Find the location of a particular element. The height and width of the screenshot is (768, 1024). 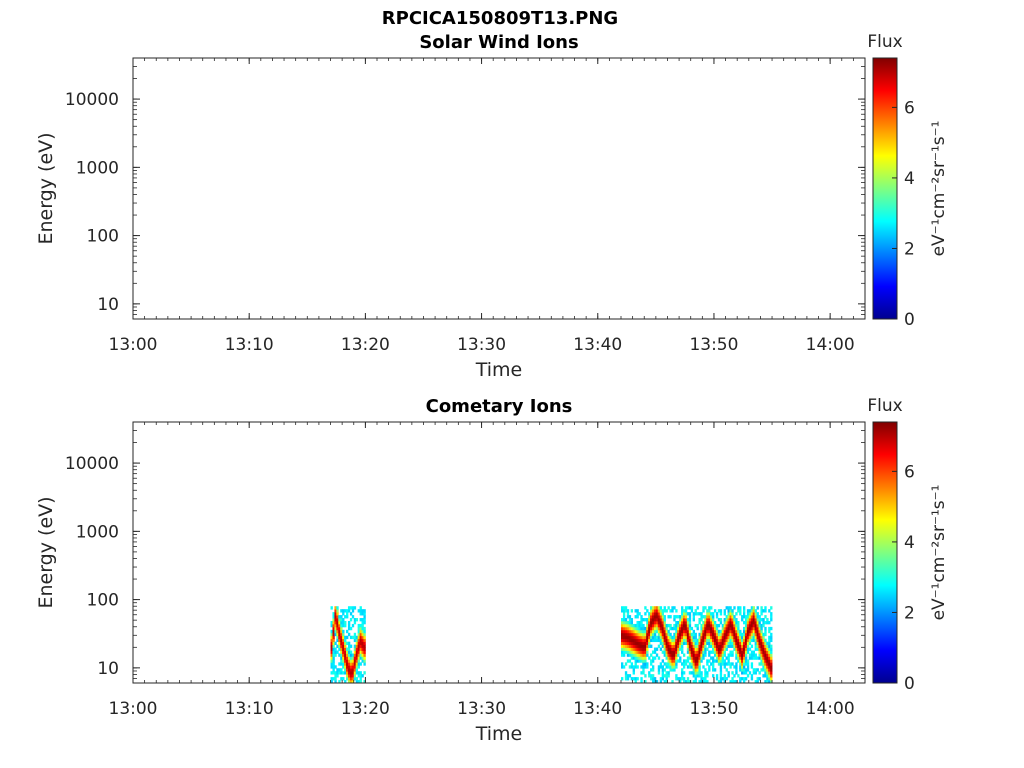

y-axis-label: Energy (eV) is located at coordinates (46, 552).